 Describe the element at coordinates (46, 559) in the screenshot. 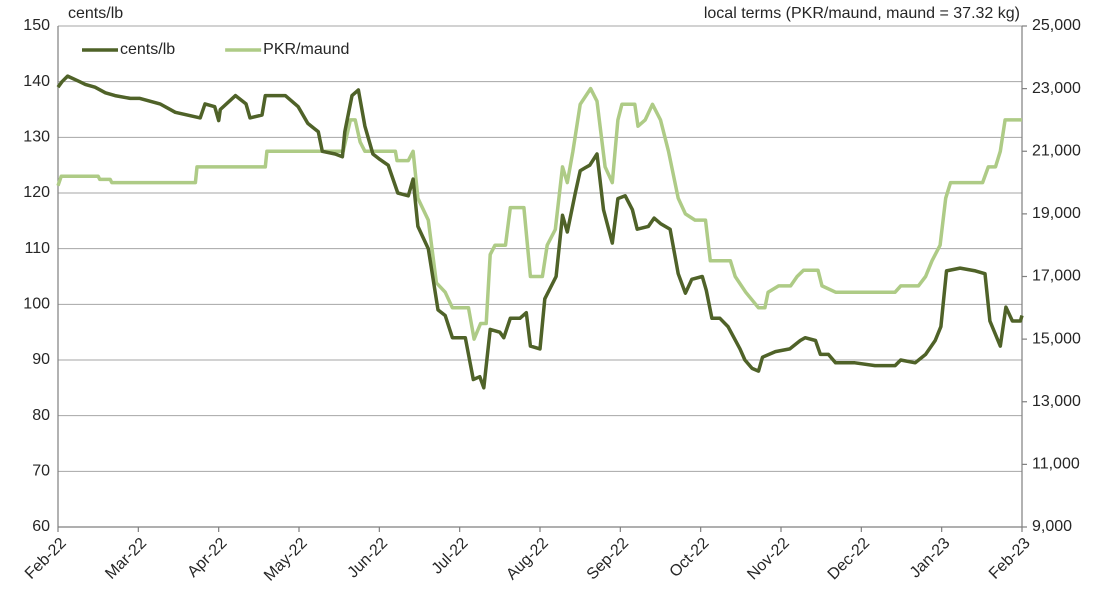

I see `x-tick-label: Feb-22` at that location.